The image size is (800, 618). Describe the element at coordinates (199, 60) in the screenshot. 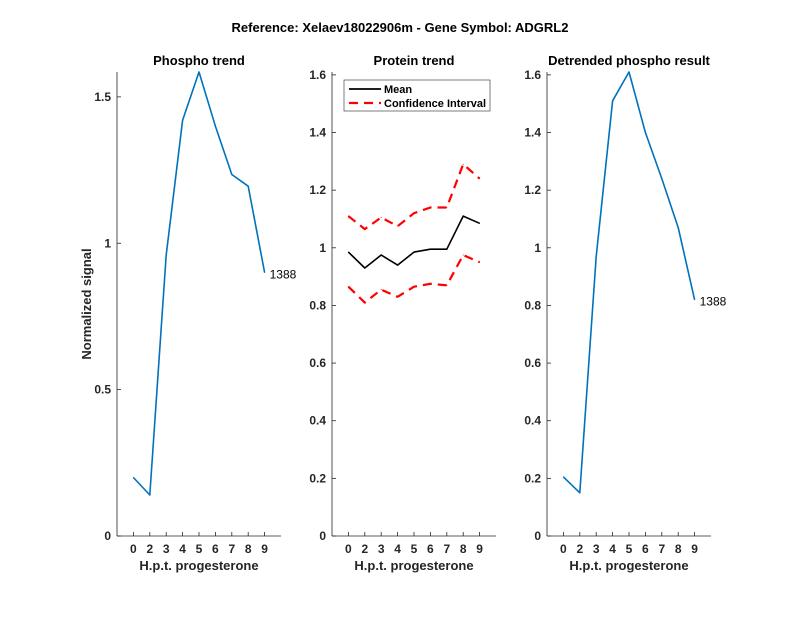

I see `panel-title: Phospho trend` at that location.